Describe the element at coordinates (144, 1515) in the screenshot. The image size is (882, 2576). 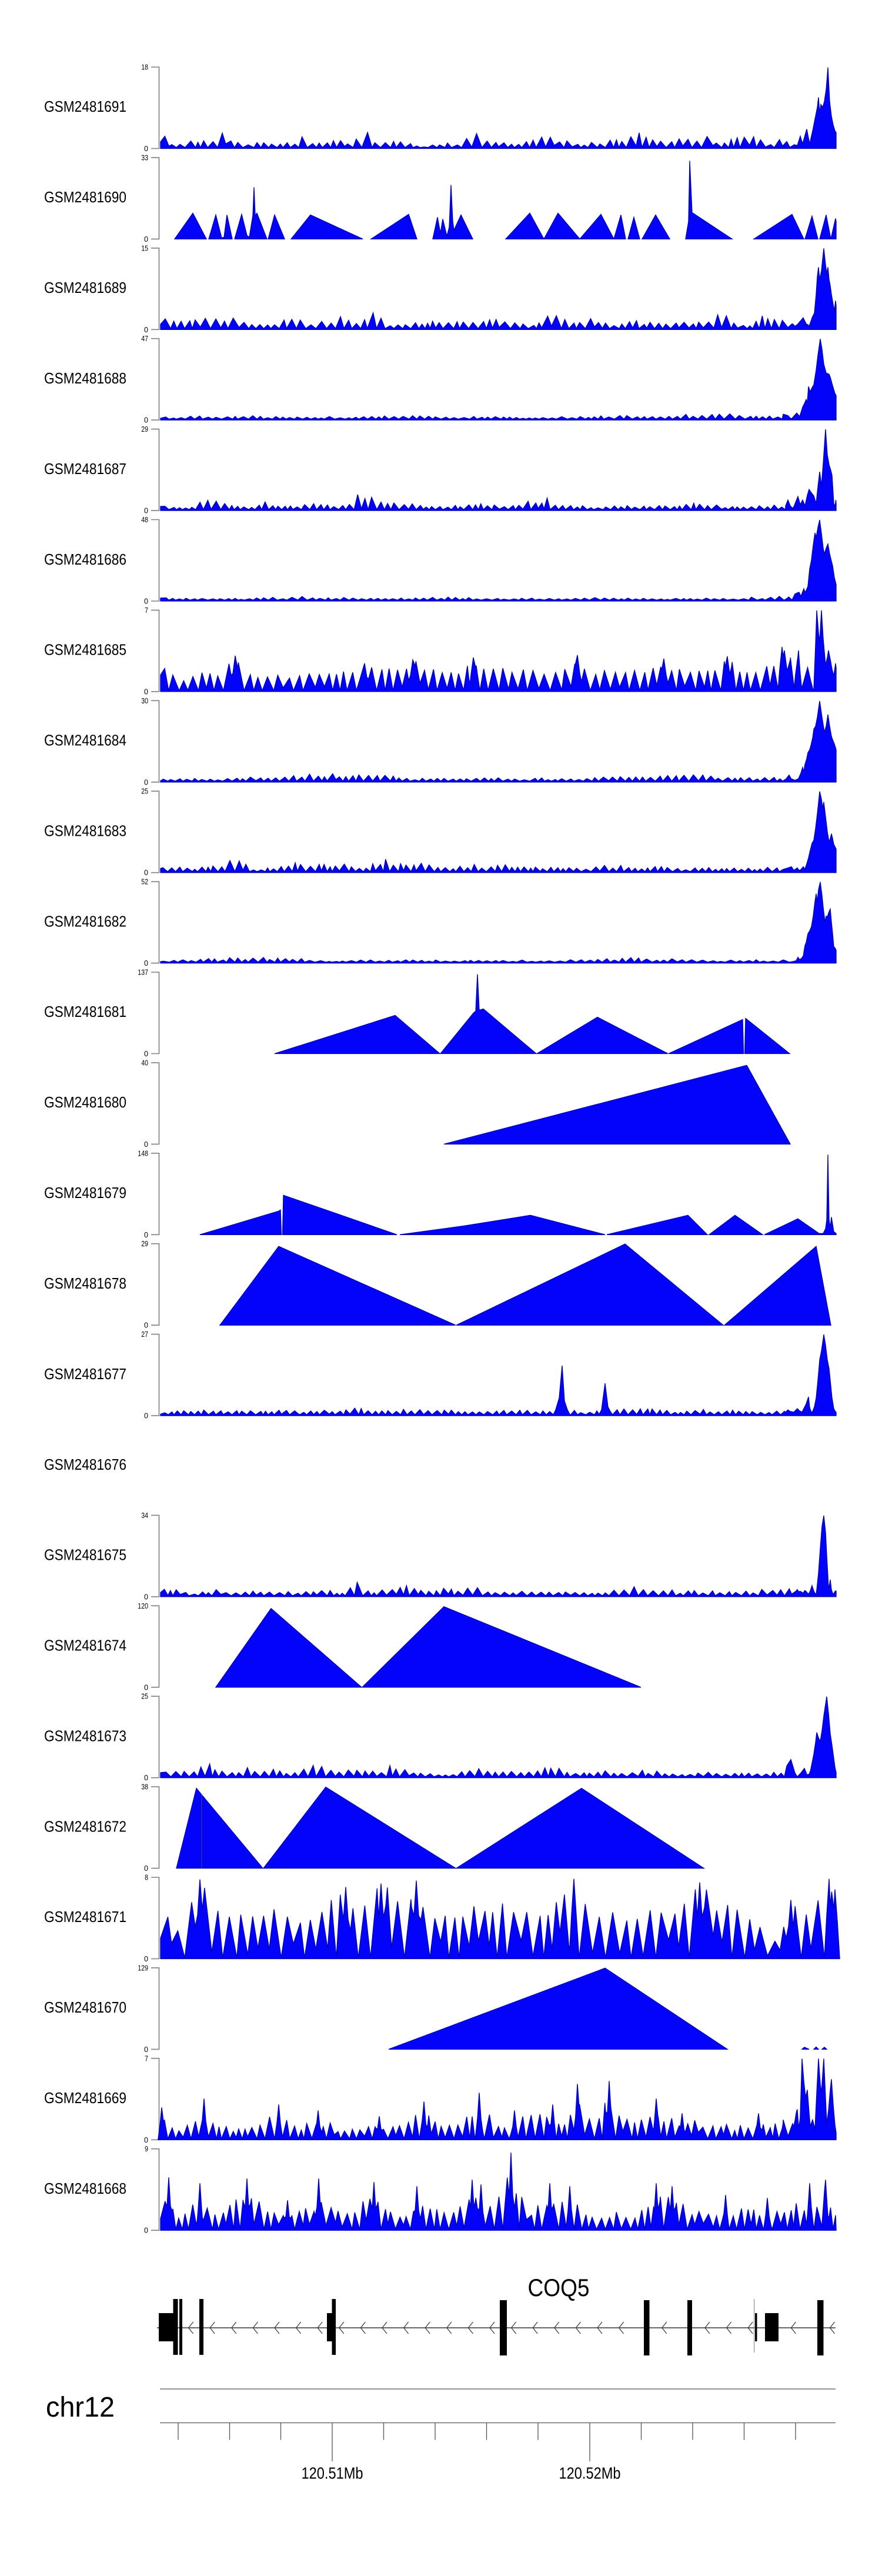
I see `svg-text: 34` at that location.